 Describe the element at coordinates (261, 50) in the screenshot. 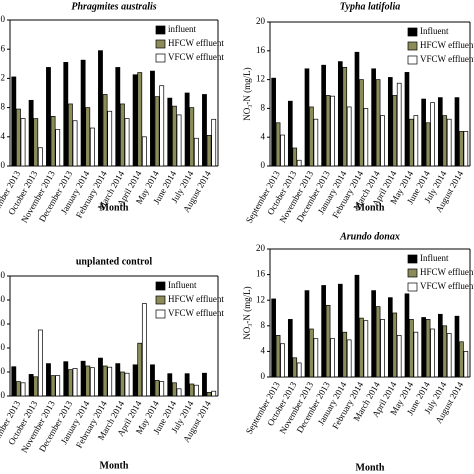

I see `y-tick-label: 16` at that location.